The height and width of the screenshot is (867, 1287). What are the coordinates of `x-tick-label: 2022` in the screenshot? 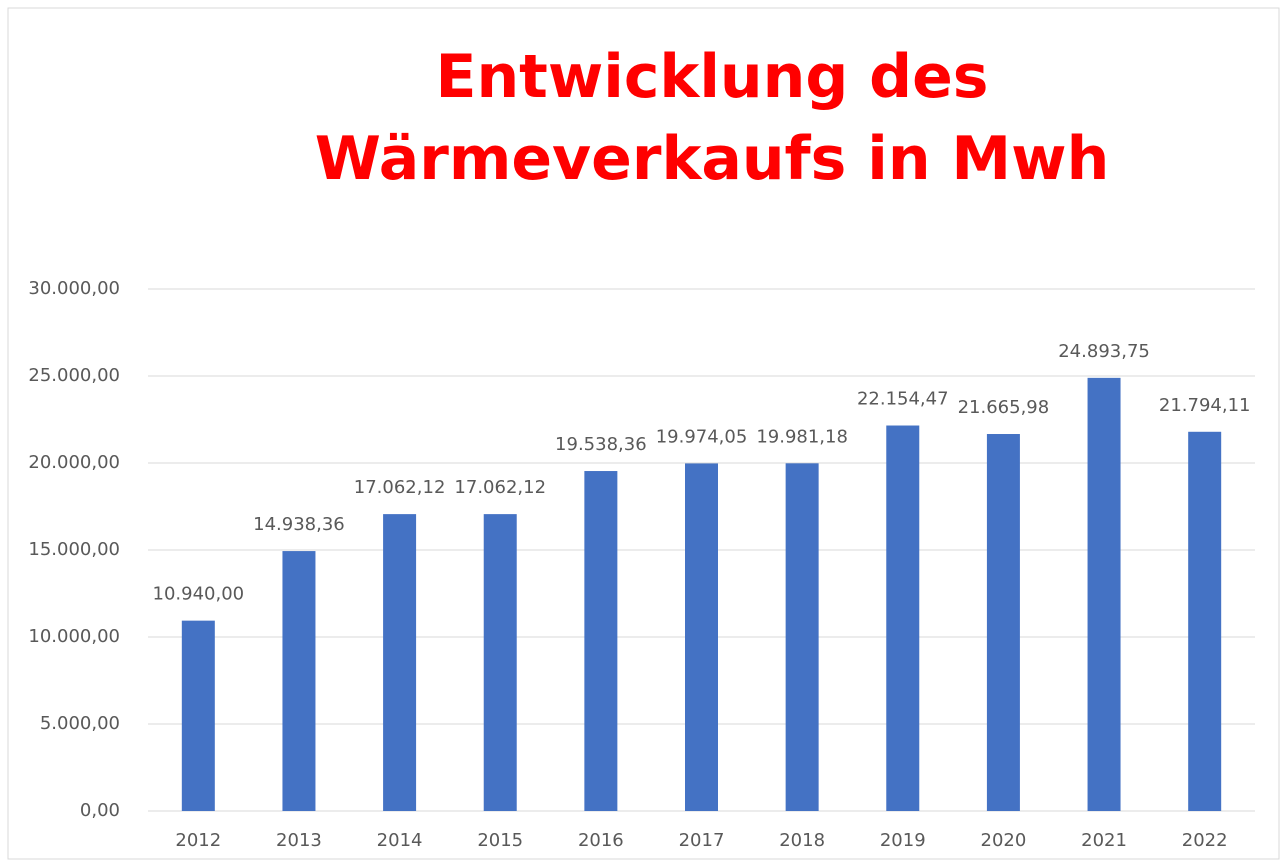 It's located at (1205, 840).